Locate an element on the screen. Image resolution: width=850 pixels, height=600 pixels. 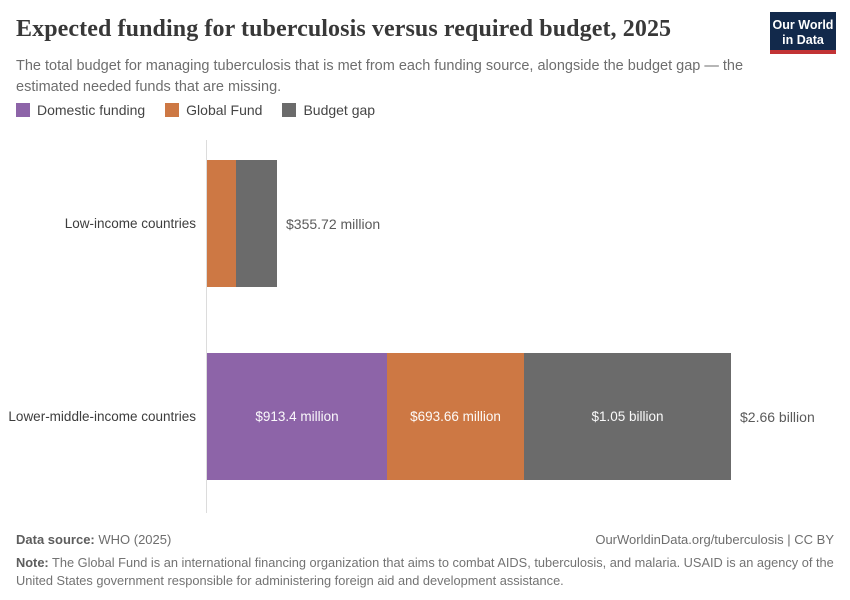
segment-value-label: $913.4 million is located at coordinates (297, 416).